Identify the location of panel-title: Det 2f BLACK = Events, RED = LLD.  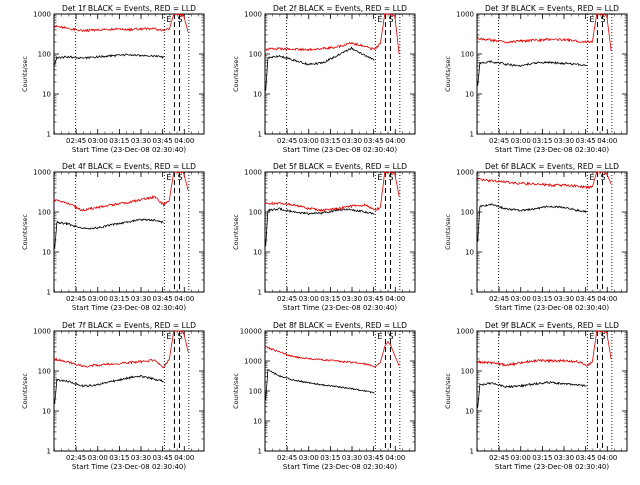
(340, 8).